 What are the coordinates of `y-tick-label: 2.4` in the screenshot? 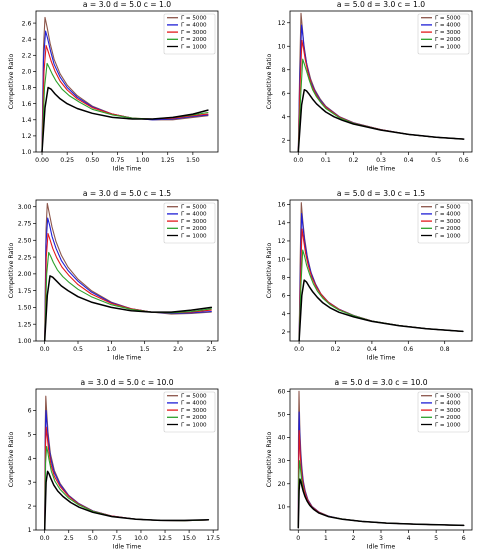 It's located at (27, 39).